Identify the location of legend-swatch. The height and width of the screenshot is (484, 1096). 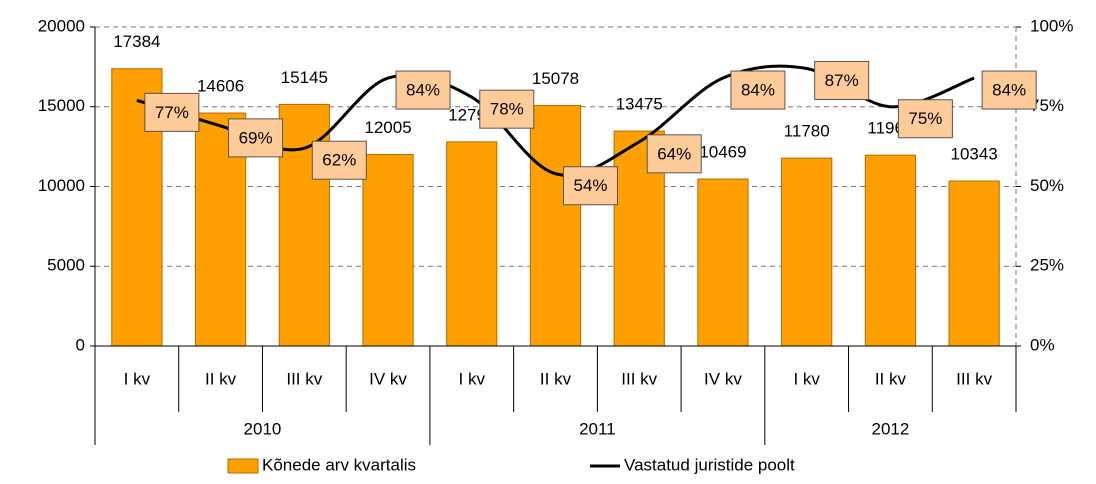
(243, 466).